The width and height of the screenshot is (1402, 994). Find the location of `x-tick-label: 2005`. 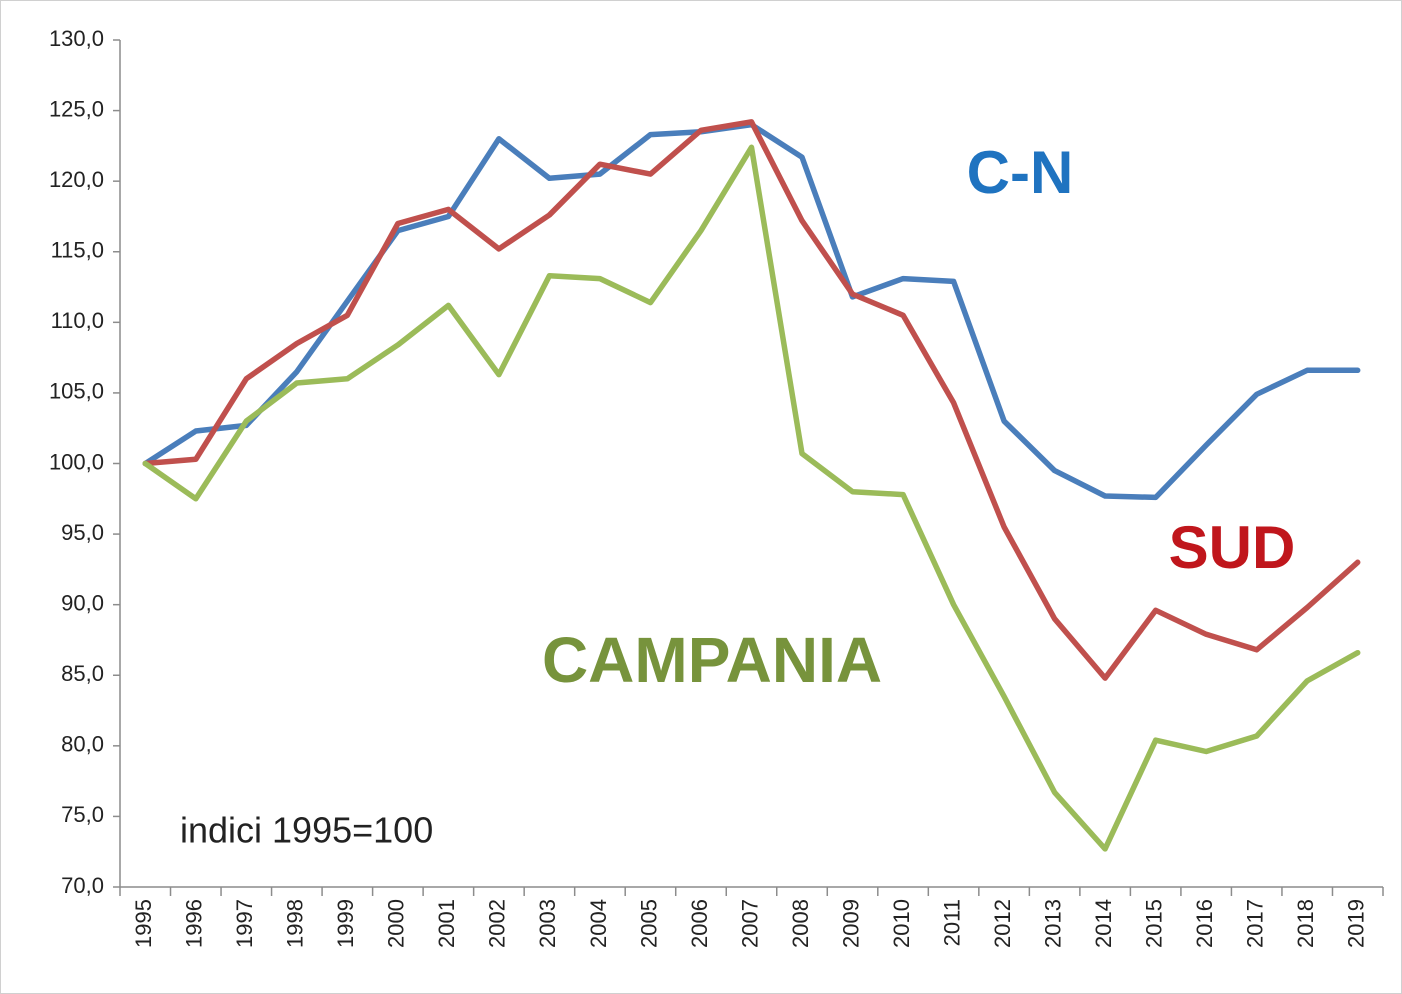

x-tick-label: 2005 is located at coordinates (648, 923).